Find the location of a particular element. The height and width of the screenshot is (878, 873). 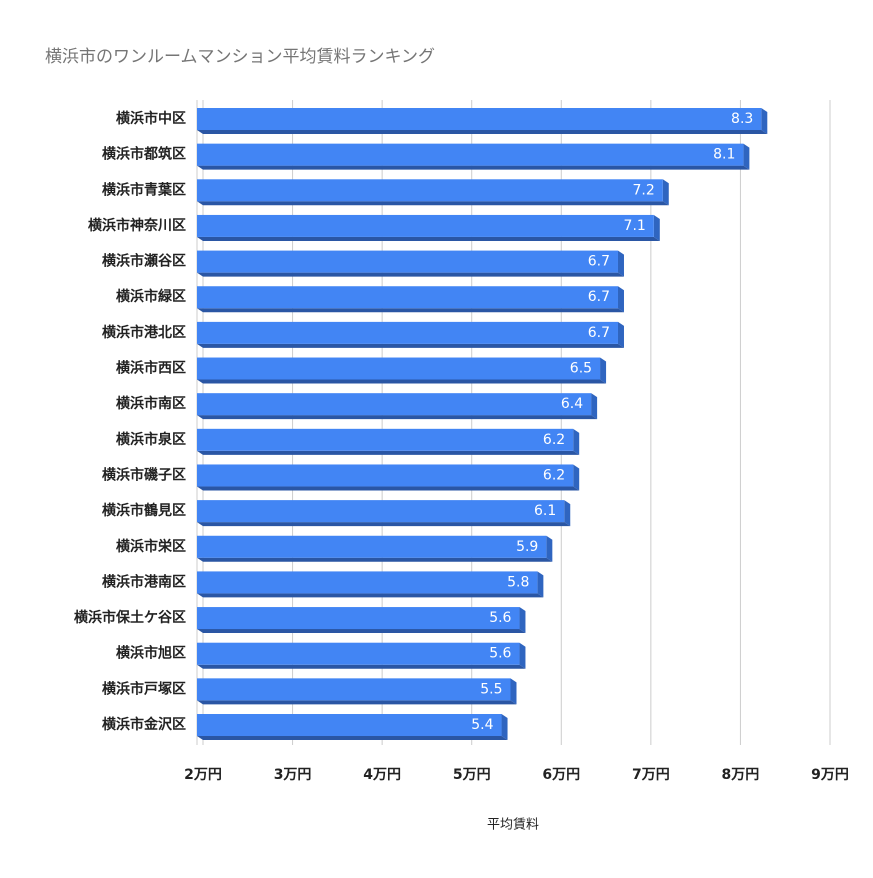

x-tick-label: 4万円 is located at coordinates (382, 775).